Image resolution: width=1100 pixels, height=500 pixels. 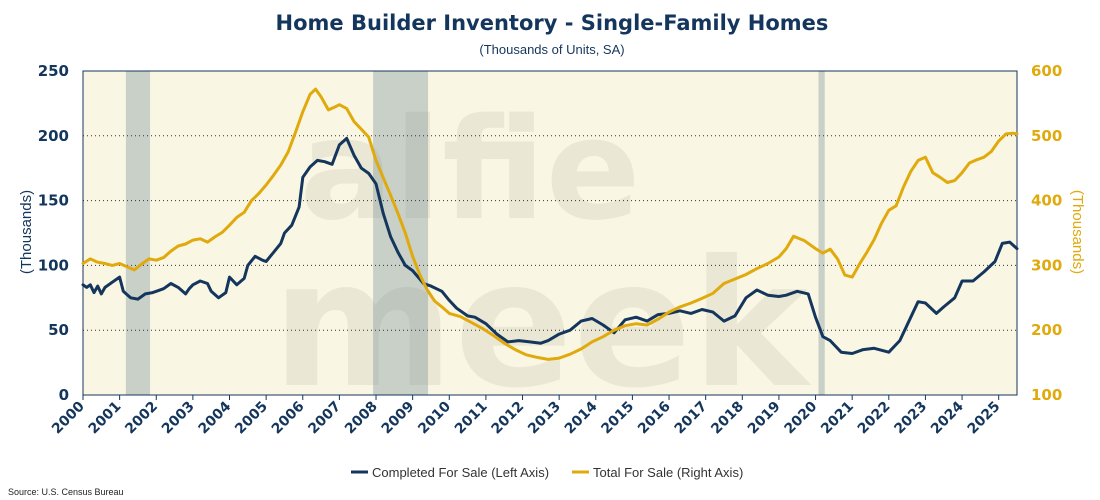 I want to click on x-tick-2005: 2005, so click(x=251, y=418).